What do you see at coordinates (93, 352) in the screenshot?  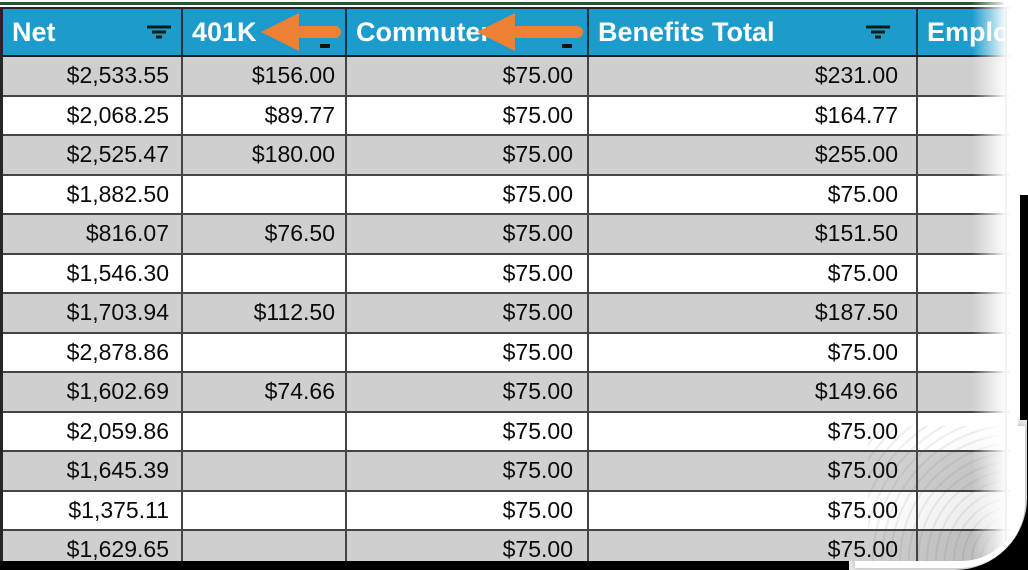 I see `cell-net: $2,878.86` at bounding box center [93, 352].